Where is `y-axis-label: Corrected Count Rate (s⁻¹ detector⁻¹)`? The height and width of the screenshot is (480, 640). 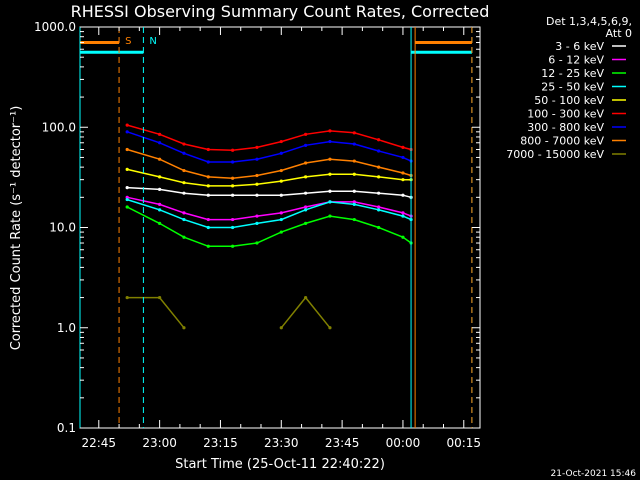 y-axis-label: Corrected Count Rate (s⁻¹ detector⁻¹) is located at coordinates (16, 228).